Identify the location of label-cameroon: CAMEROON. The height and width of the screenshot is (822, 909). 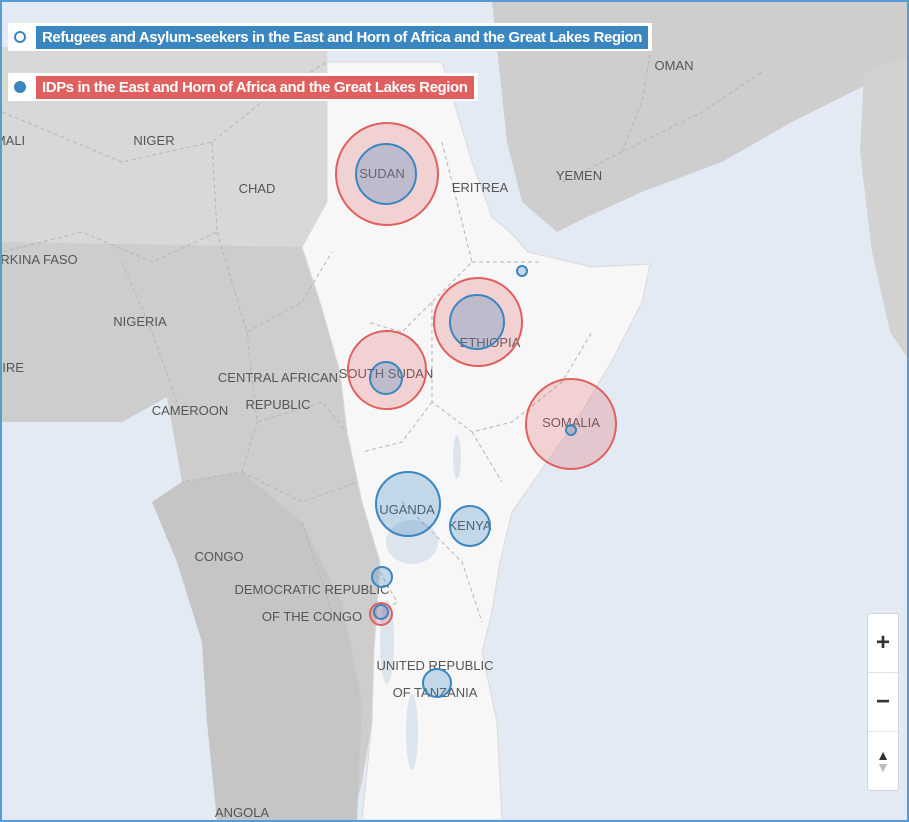
(190, 410).